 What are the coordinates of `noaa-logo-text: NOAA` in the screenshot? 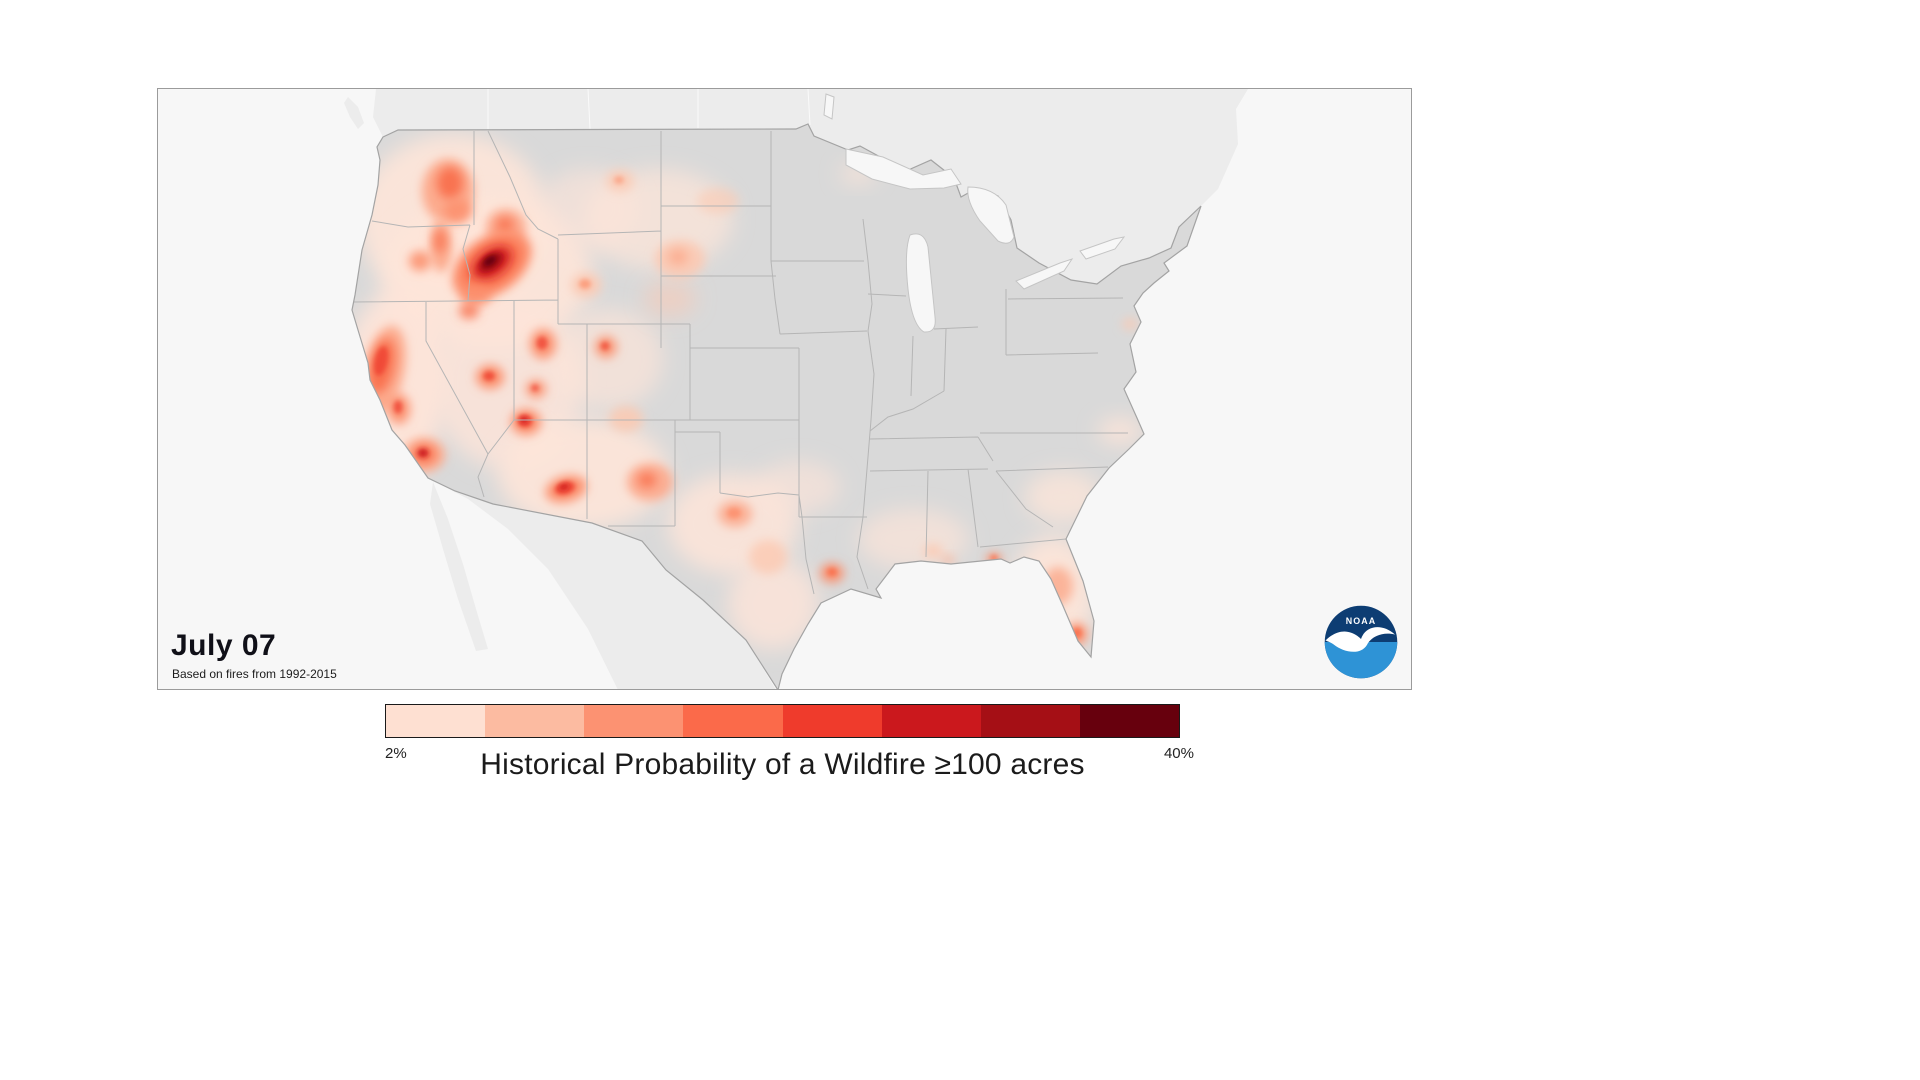 It's located at (1361, 621).